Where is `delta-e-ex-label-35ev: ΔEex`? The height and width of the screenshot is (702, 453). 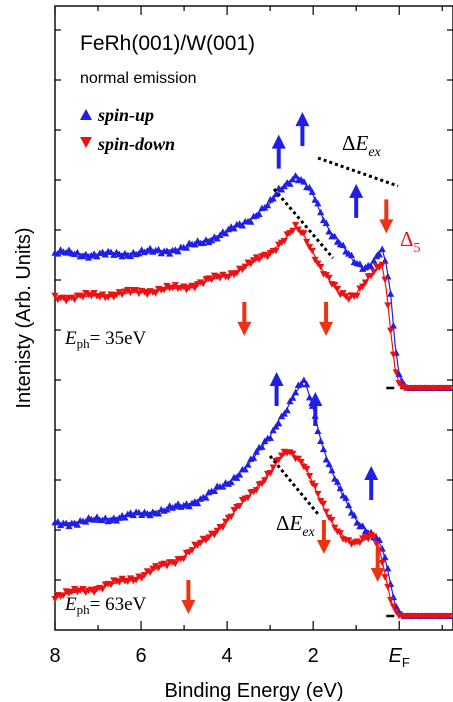
delta-e-ex-label-35ev: ΔEex is located at coordinates (362, 145).